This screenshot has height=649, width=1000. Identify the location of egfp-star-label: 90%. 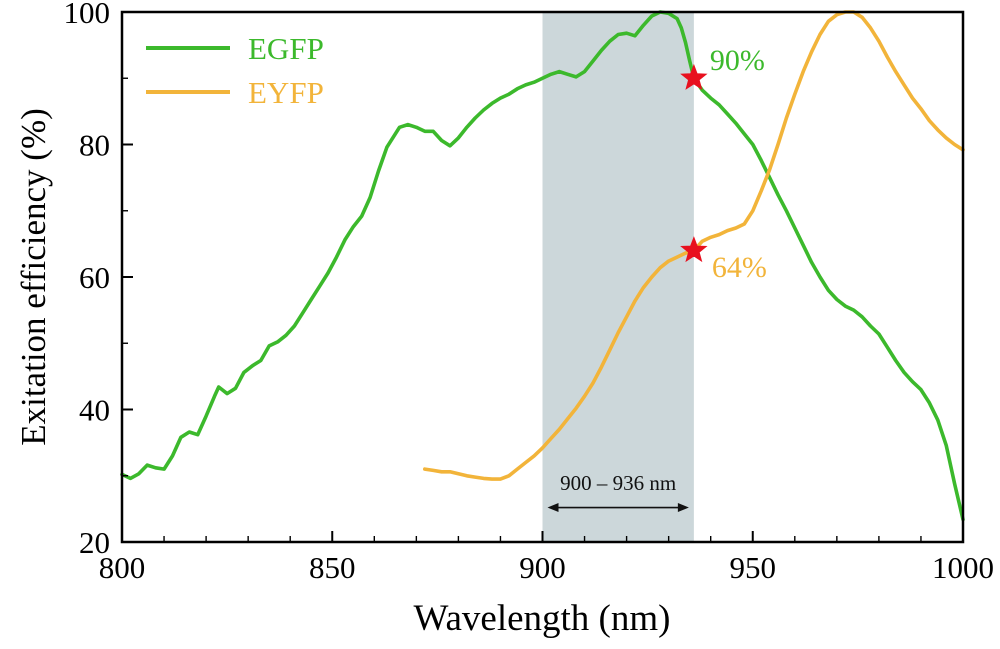
(737, 61).